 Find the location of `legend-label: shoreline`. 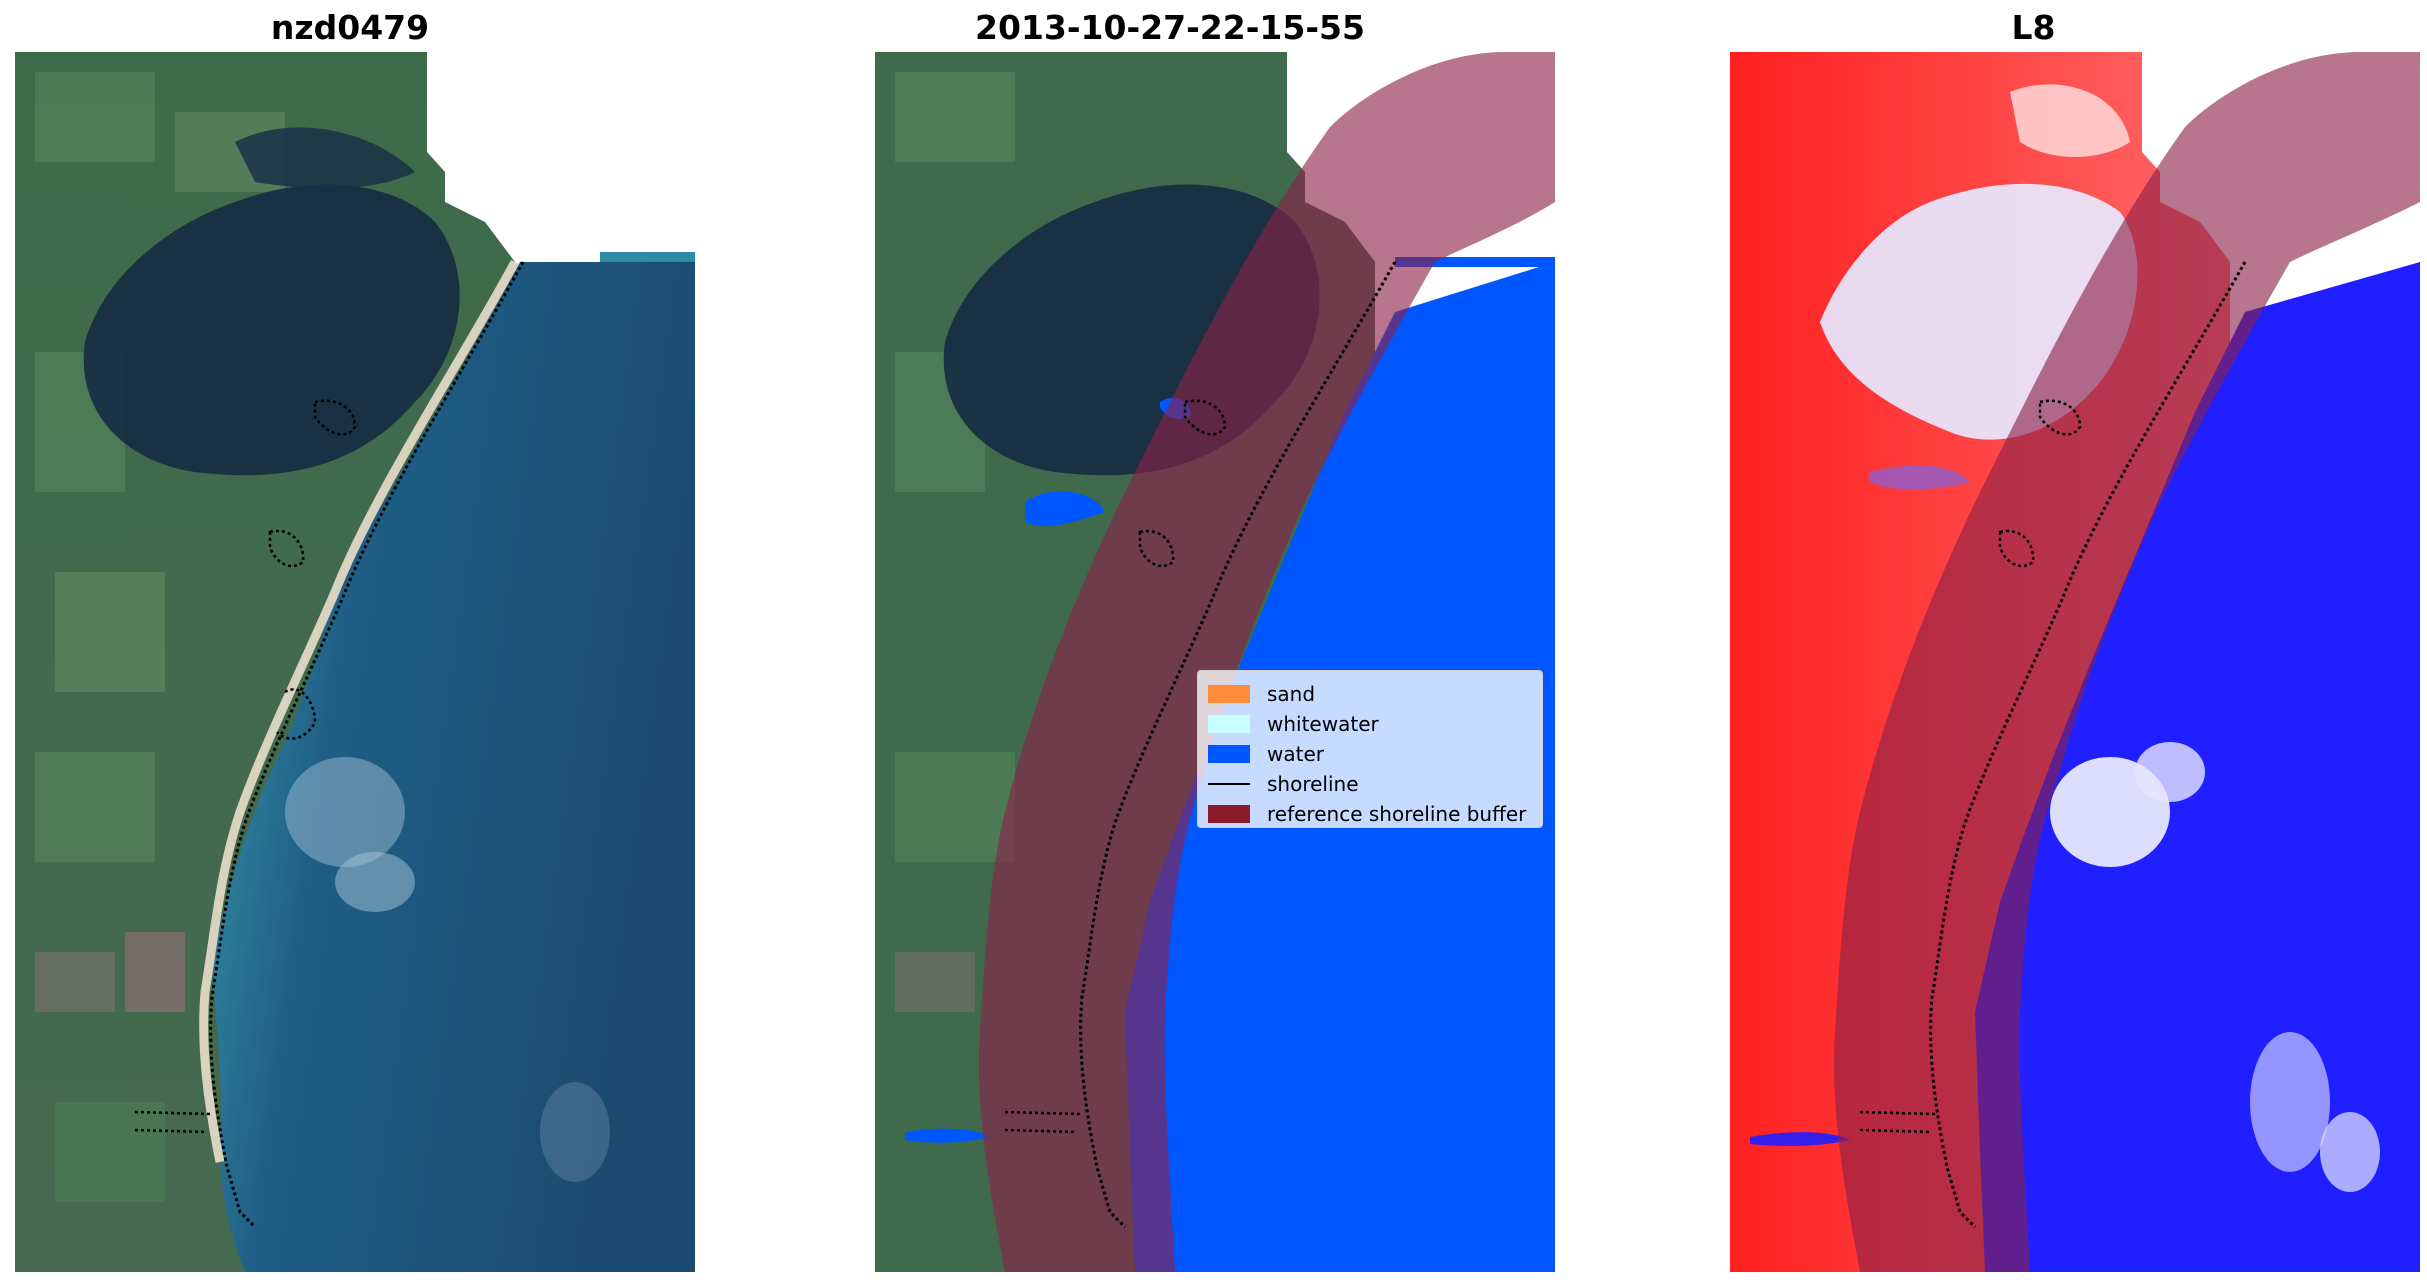

legend-label: shoreline is located at coordinates (1313, 784).